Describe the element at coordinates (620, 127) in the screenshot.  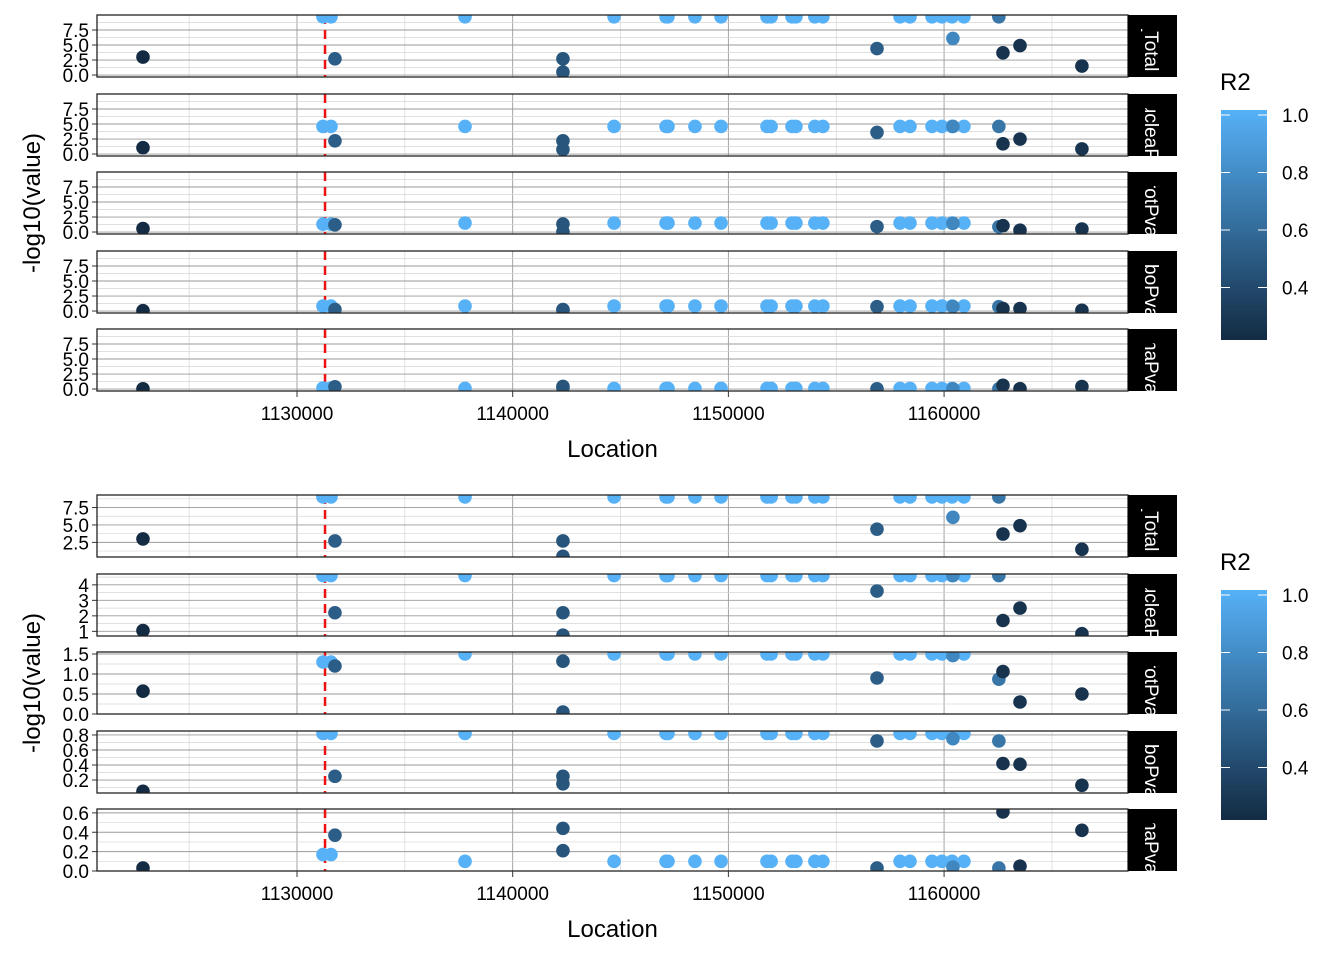
I see `facet-panel: 0.02.55.07.5 NucleaP` at that location.